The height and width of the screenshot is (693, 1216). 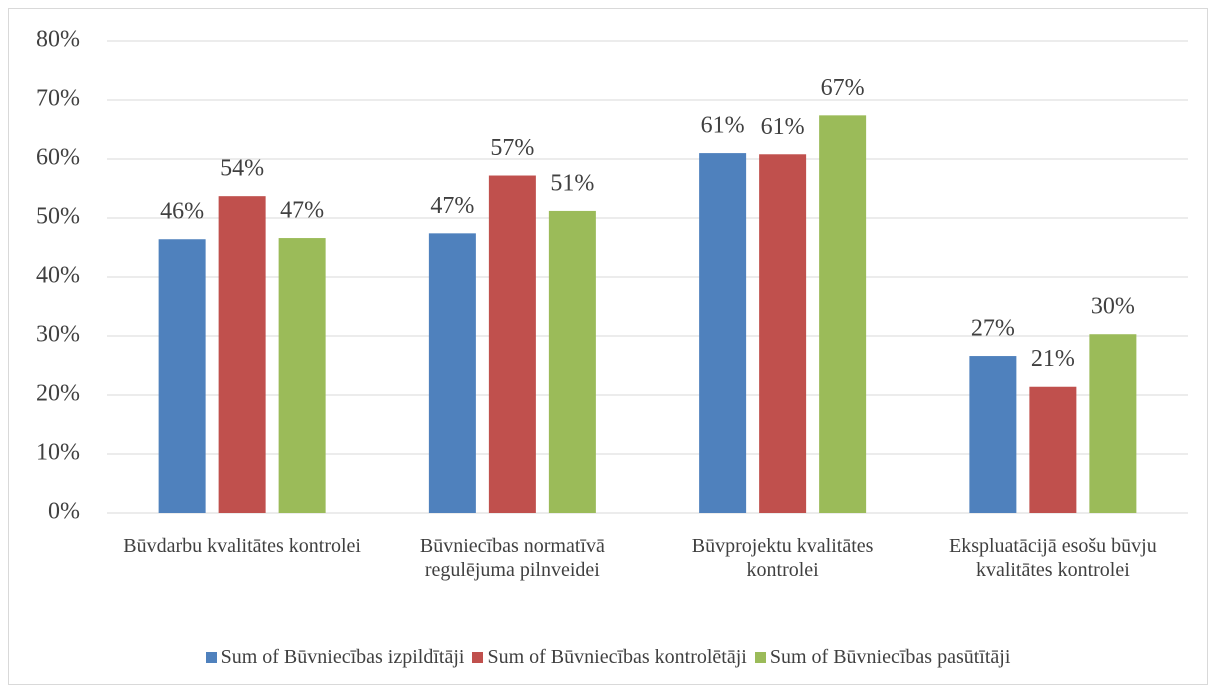 What do you see at coordinates (58, 217) in the screenshot?
I see `y-tick-label: 50%` at bounding box center [58, 217].